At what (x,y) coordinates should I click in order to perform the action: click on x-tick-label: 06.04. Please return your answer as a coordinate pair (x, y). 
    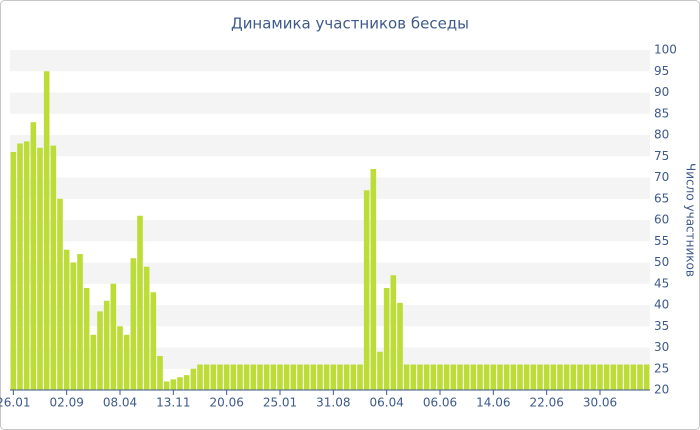
    Looking at the image, I should click on (386, 403).